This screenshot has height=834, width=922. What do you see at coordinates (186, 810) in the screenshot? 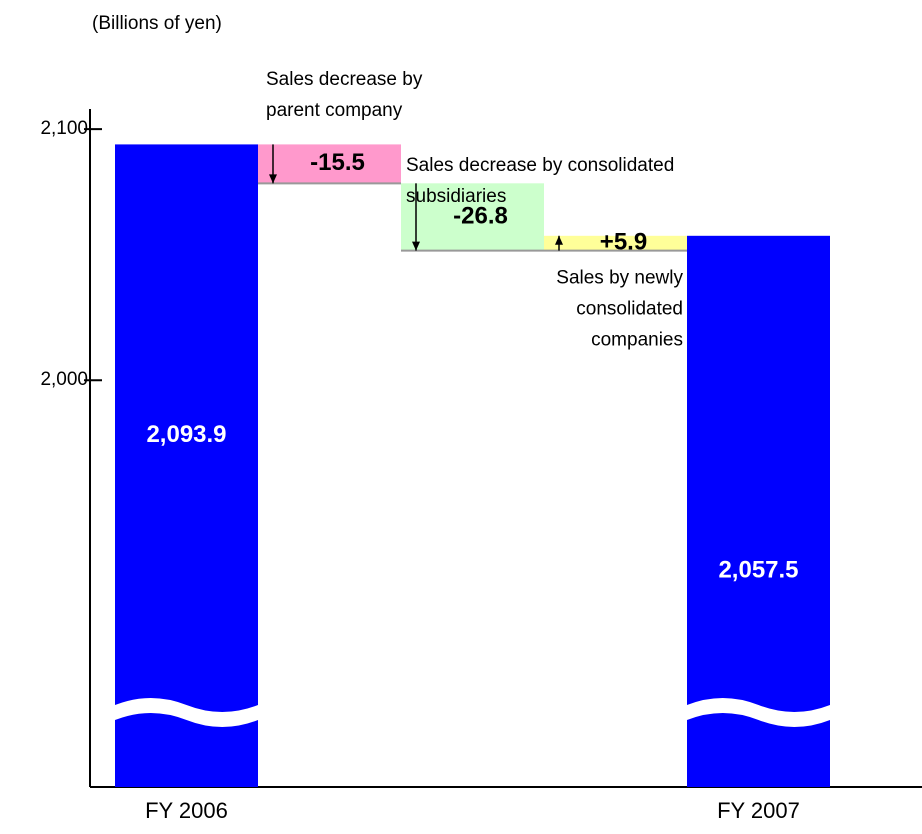
I see `x-tick-label: FY 2006` at bounding box center [186, 810].